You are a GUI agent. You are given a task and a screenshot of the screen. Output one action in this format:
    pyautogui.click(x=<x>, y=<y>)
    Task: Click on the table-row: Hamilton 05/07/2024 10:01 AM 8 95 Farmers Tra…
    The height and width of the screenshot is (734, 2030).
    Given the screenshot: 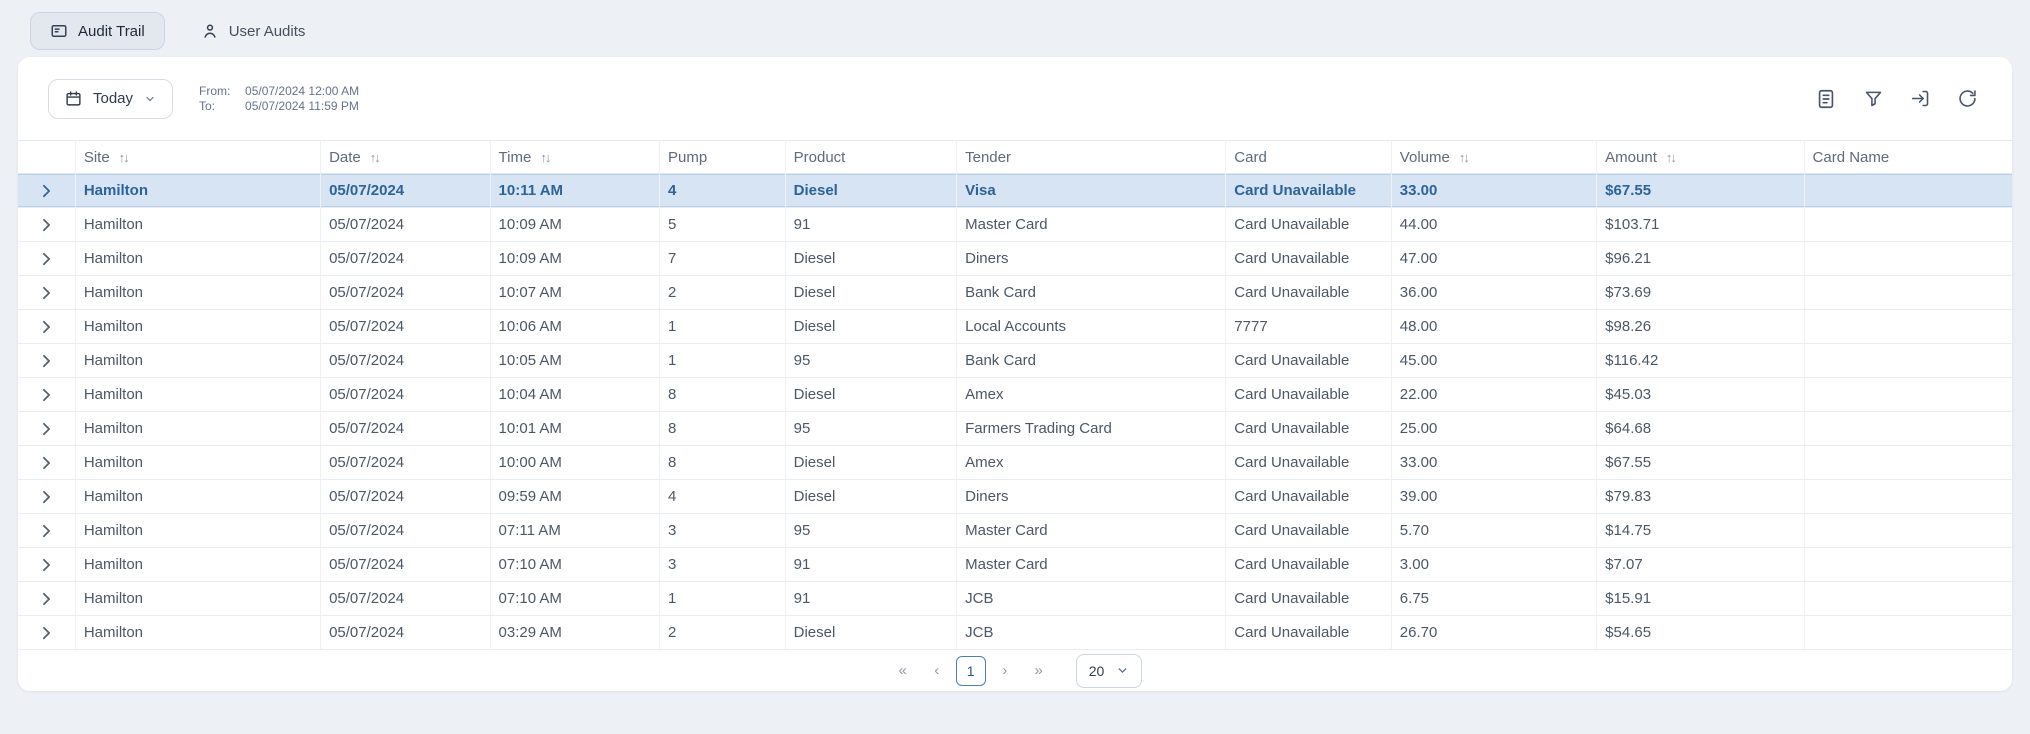 What is the action you would take?
    pyautogui.click(x=1015, y=429)
    